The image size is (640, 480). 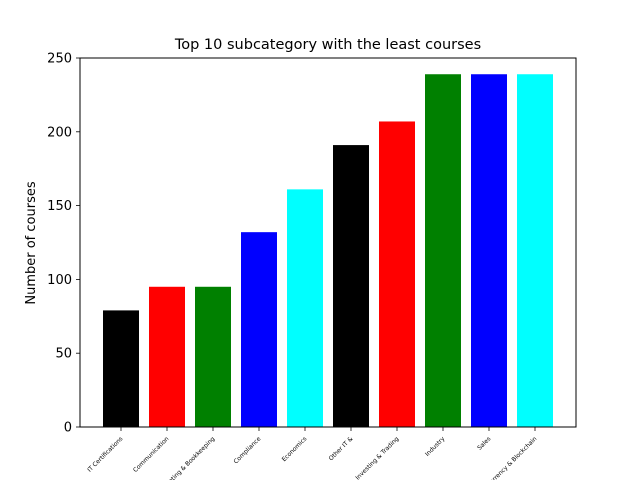 What do you see at coordinates (59, 206) in the screenshot?
I see `y-tick-label: 150` at bounding box center [59, 206].